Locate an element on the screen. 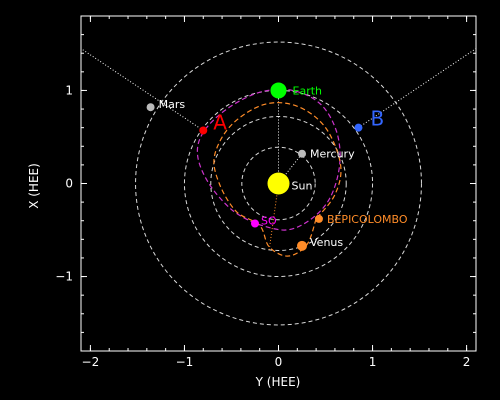 The image size is (500, 400). x-tick-label-1: −1 is located at coordinates (185, 362).